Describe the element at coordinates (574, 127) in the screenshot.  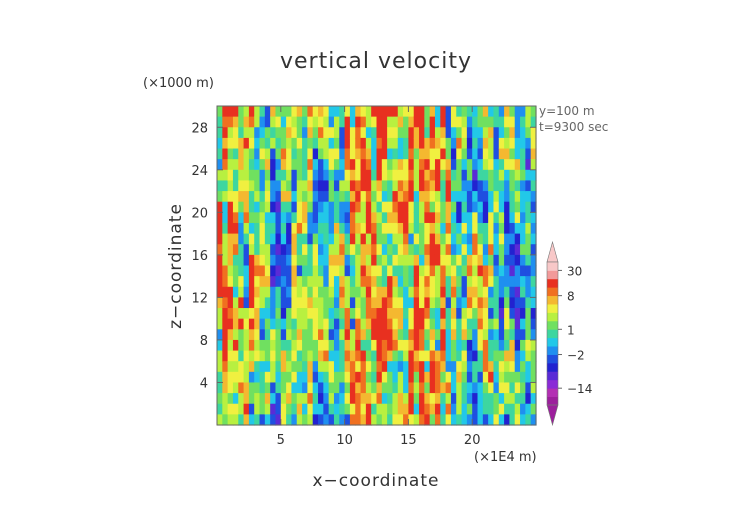
I see `annotation-time: t=9300 sec` at that location.